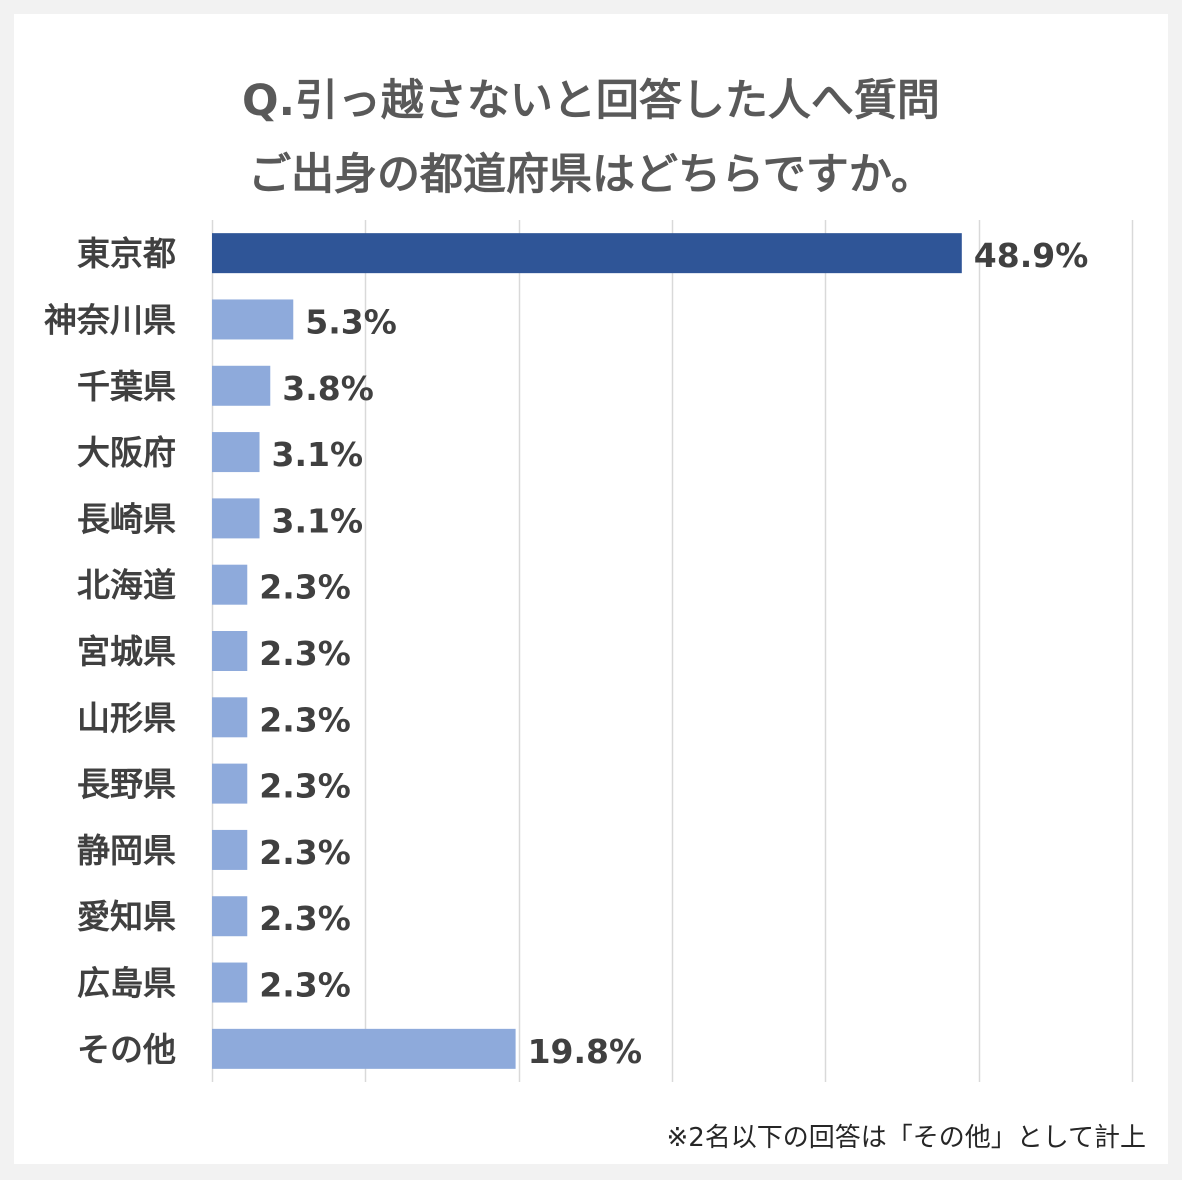  I want to click on category-label: 宮城県, so click(126, 651).